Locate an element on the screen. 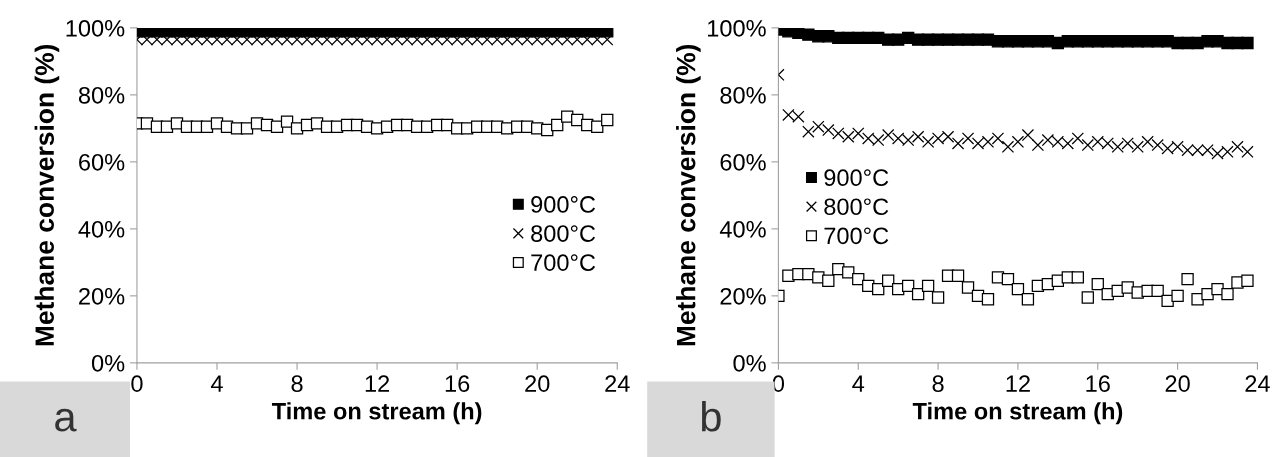  x-tick-label: 0 is located at coordinates (137, 384).